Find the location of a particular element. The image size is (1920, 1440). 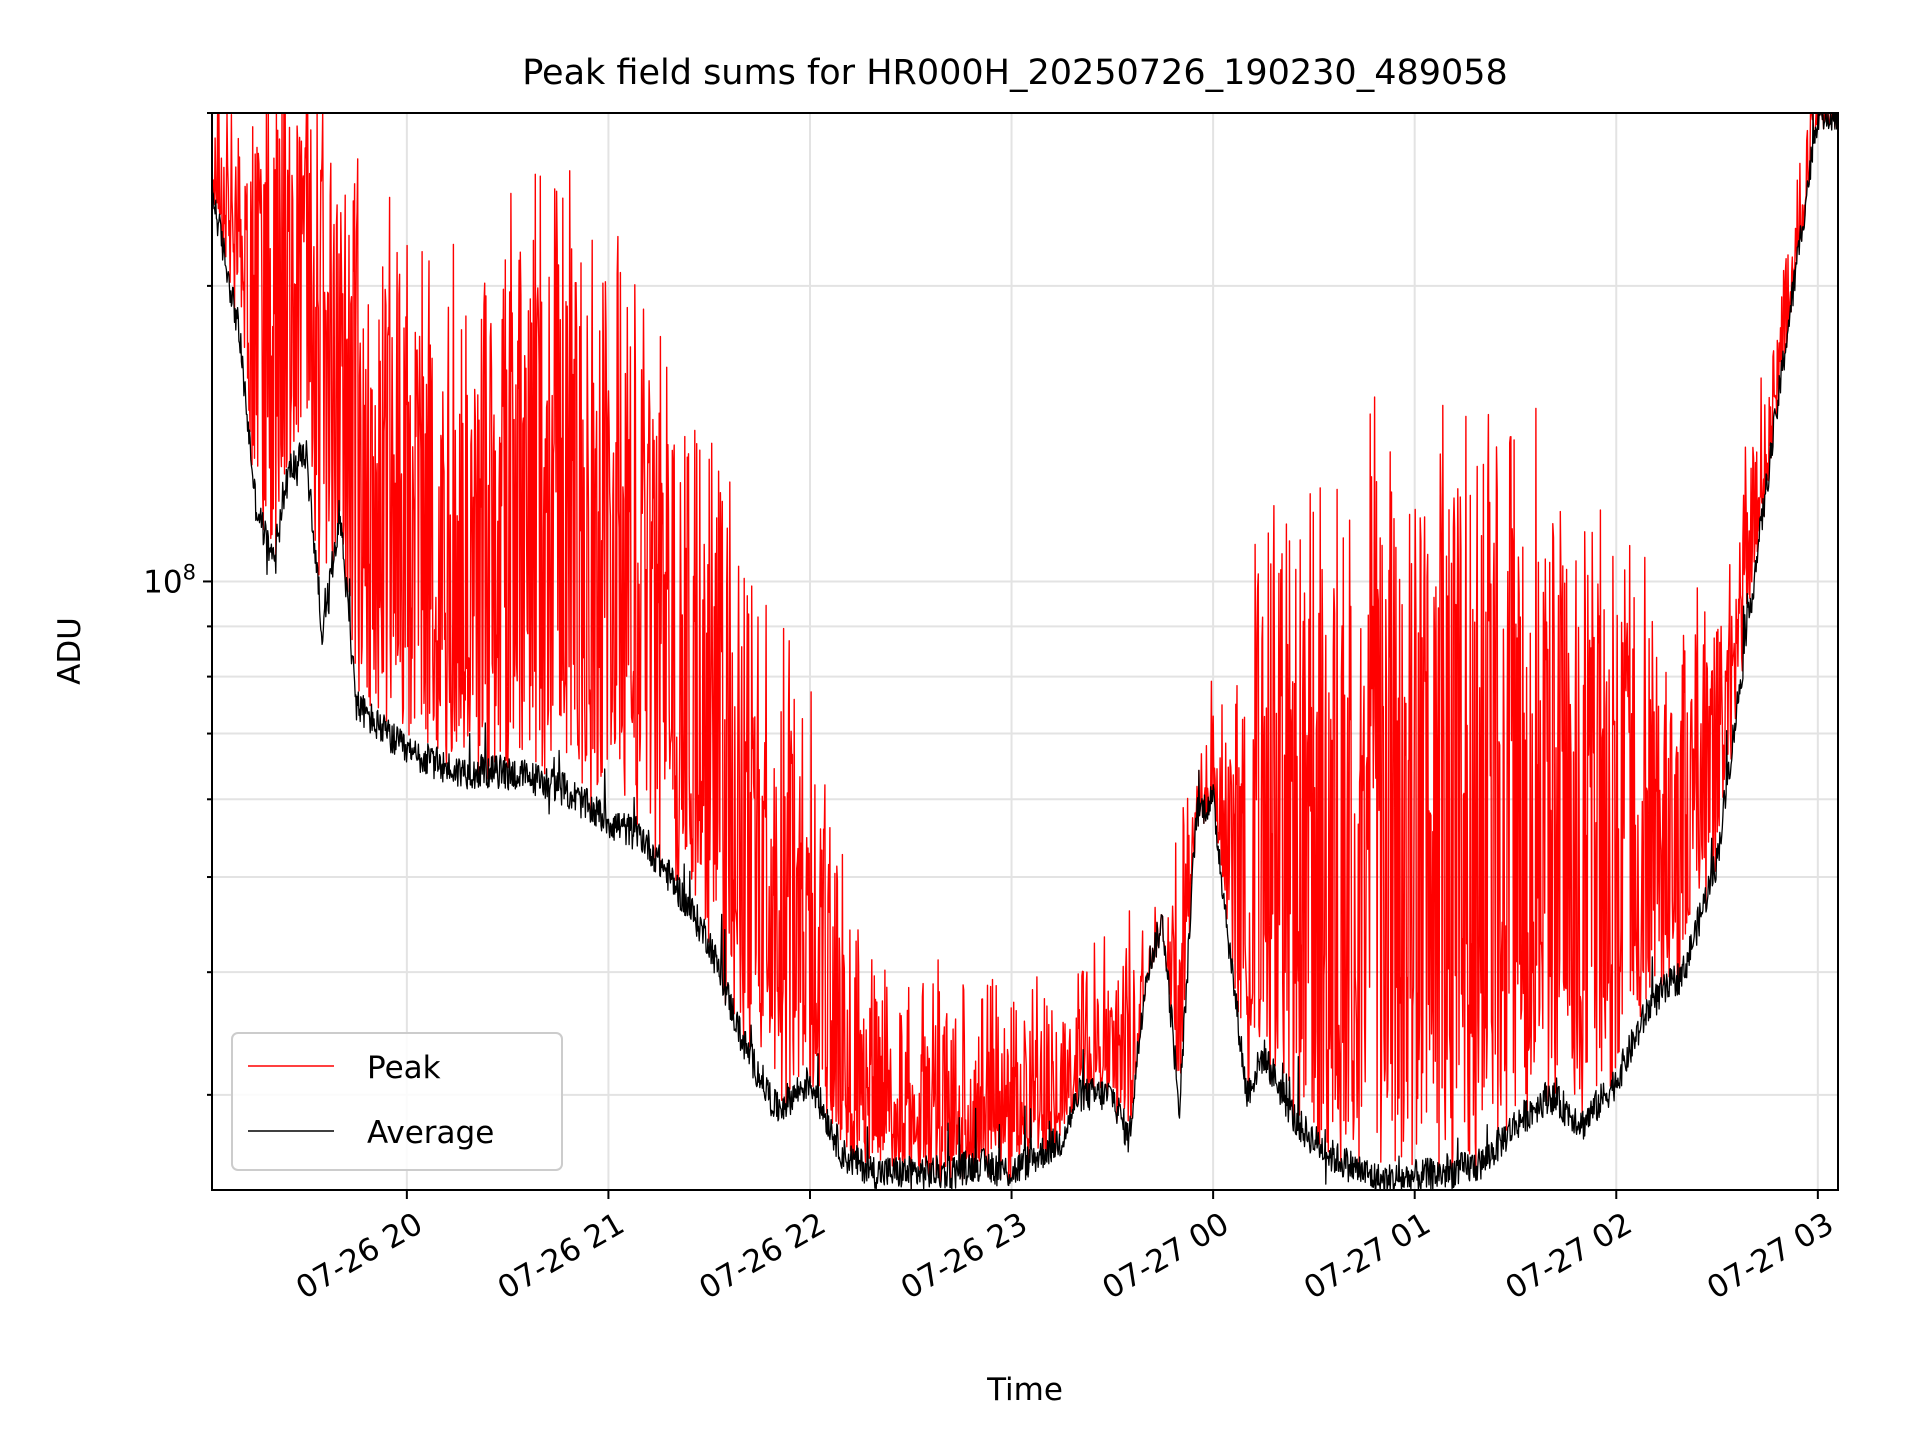

legend-box is located at coordinates (397, 1101).